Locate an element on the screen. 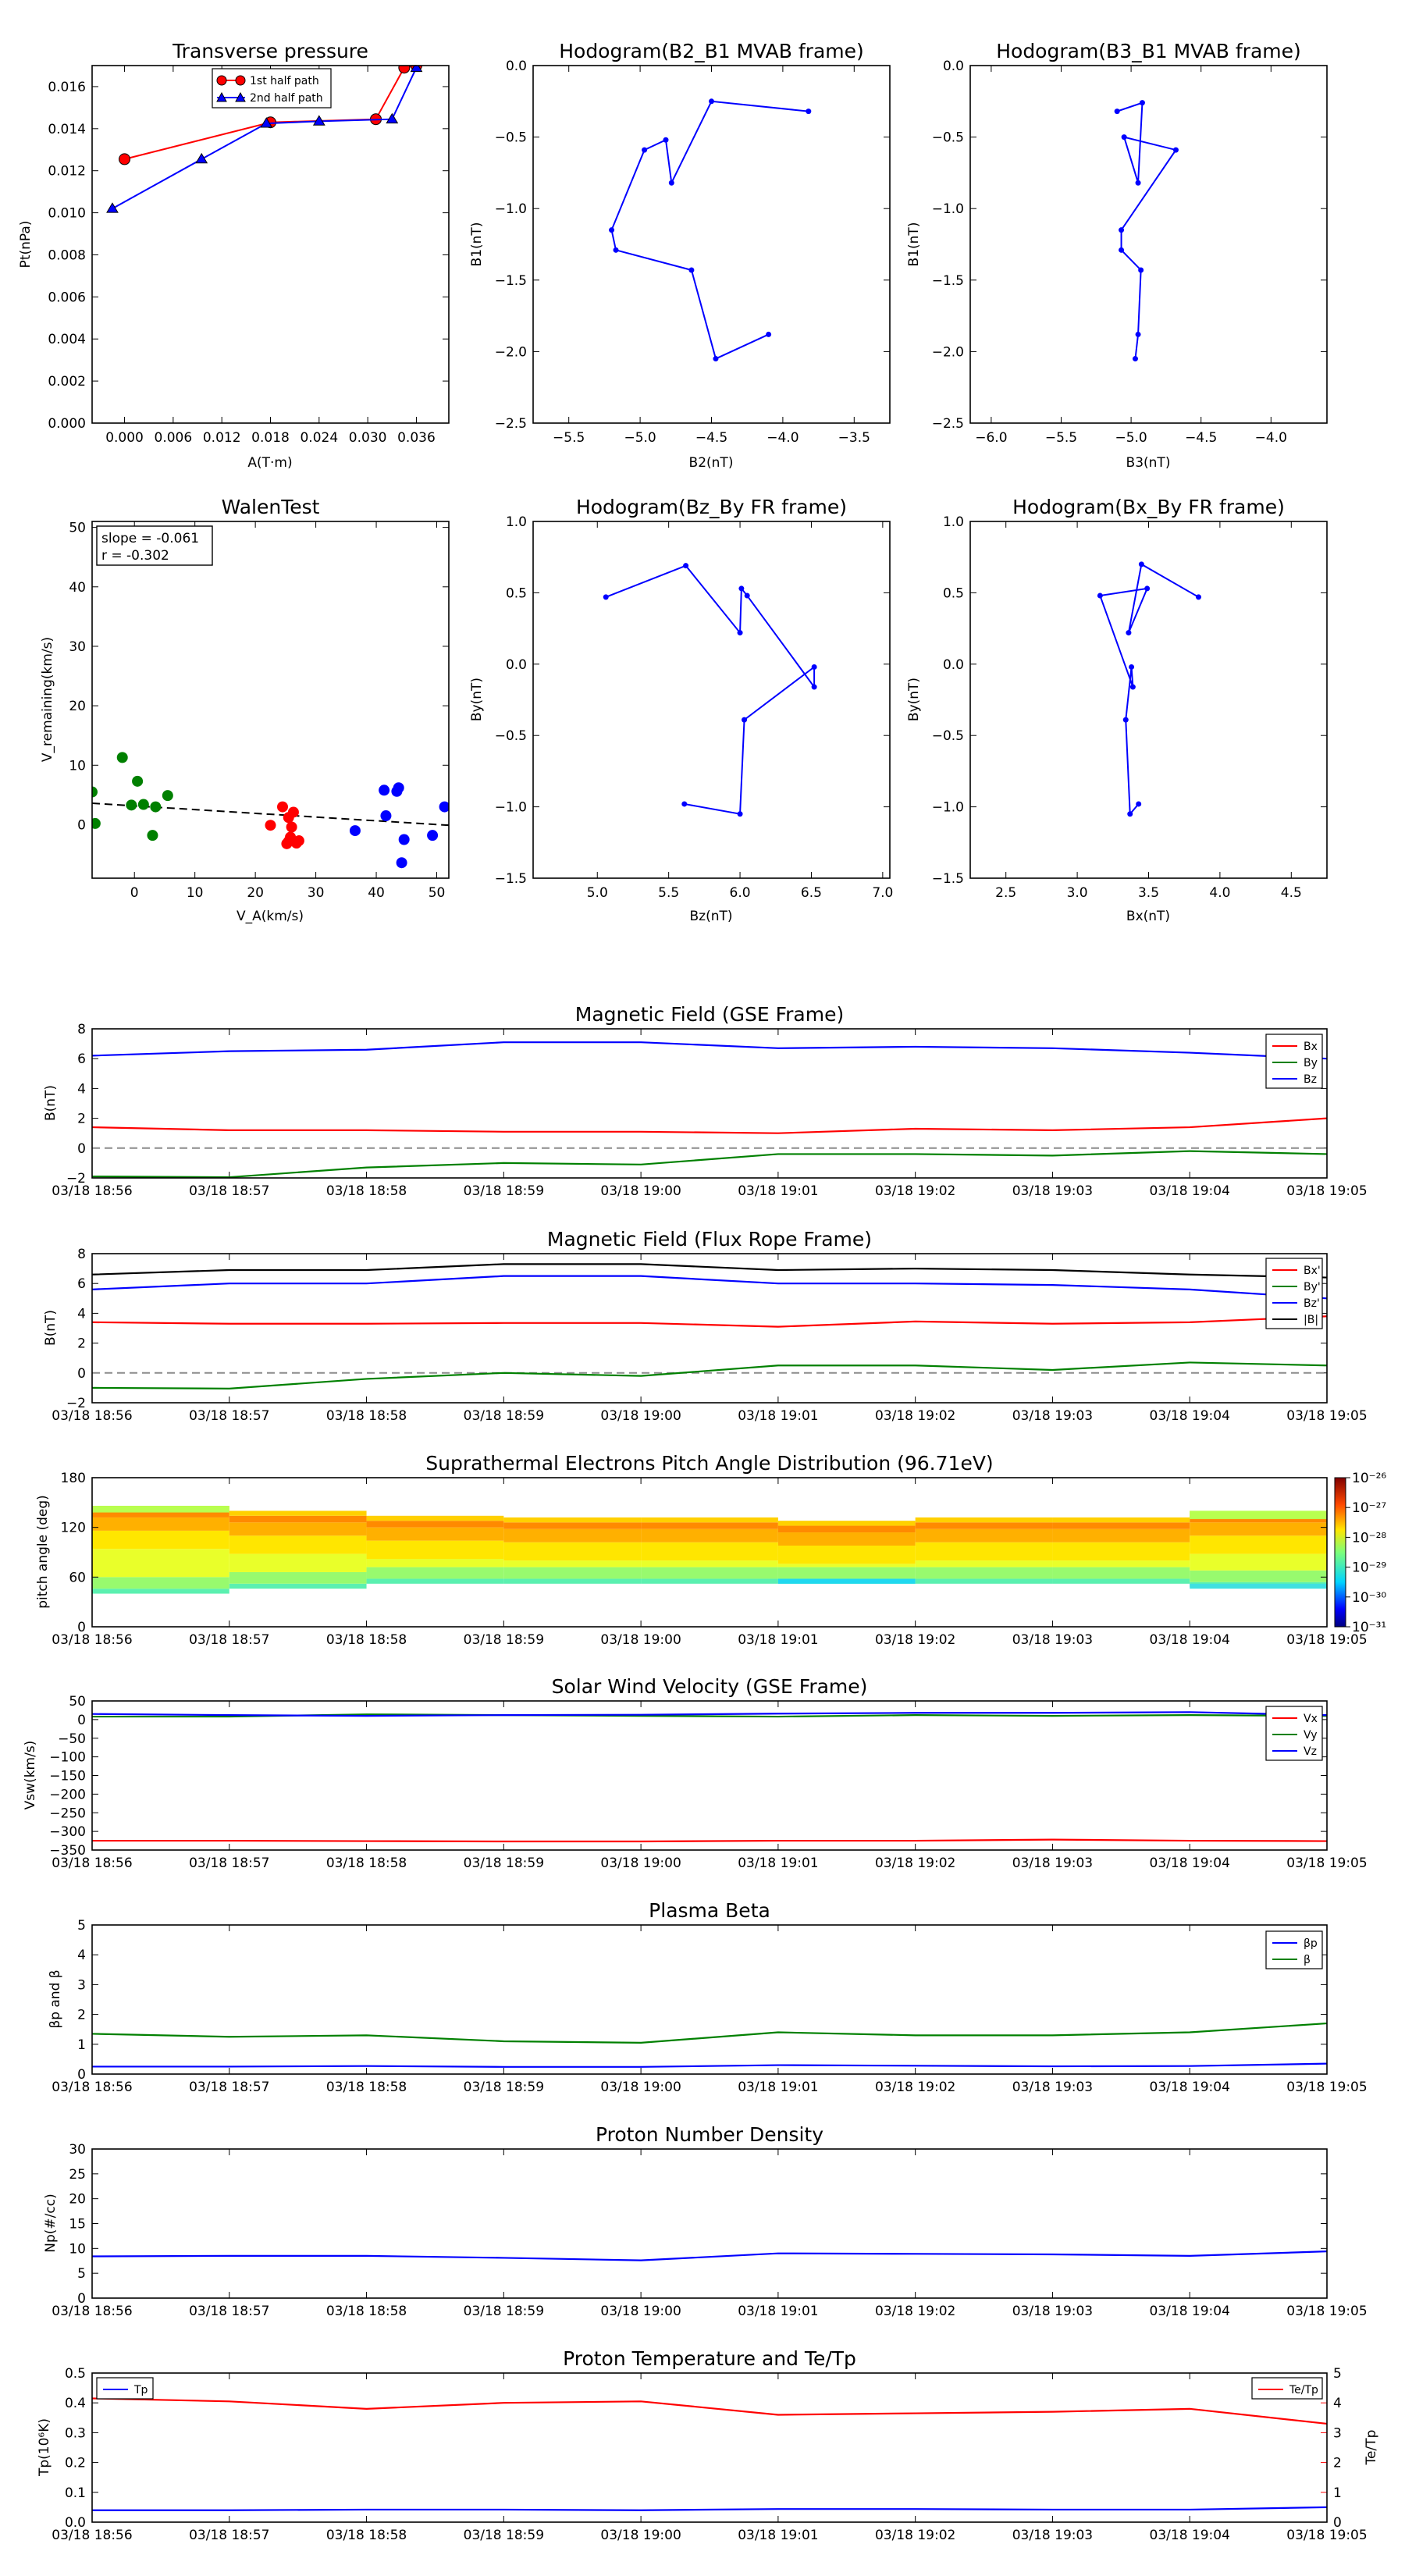 The height and width of the screenshot is (2576, 1405). tp-time-label: 03/18 18:56 is located at coordinates (92, 2535).